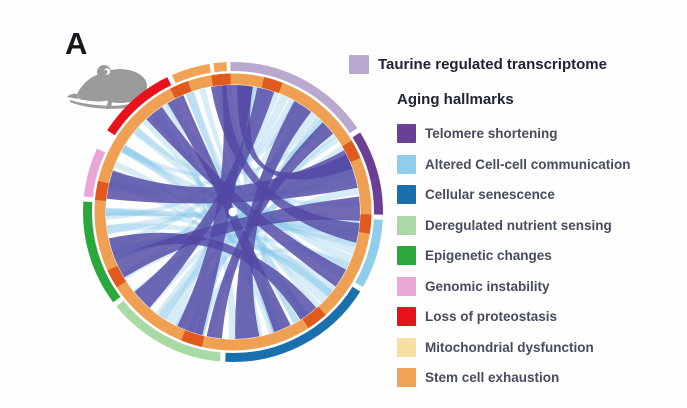  What do you see at coordinates (76, 43) in the screenshot?
I see `panel-label: A` at bounding box center [76, 43].